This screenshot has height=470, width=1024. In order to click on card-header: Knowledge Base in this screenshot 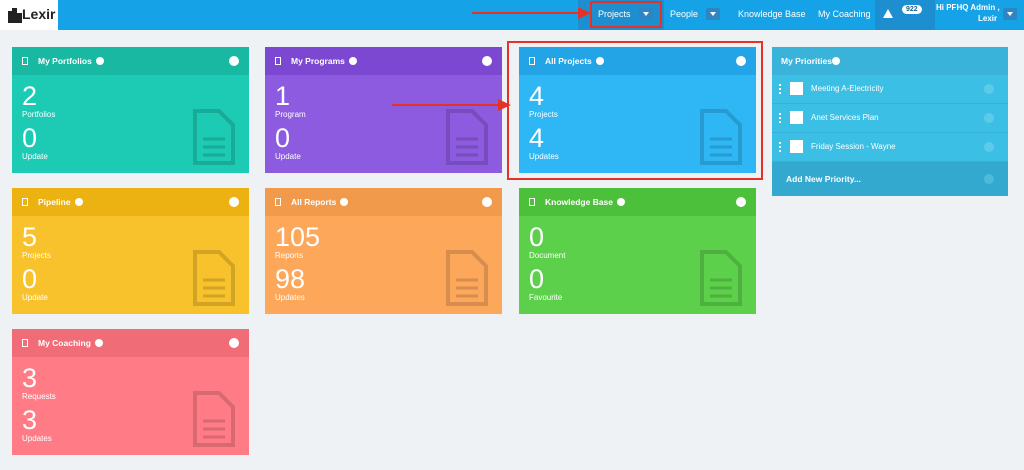, I will do `click(637, 202)`.